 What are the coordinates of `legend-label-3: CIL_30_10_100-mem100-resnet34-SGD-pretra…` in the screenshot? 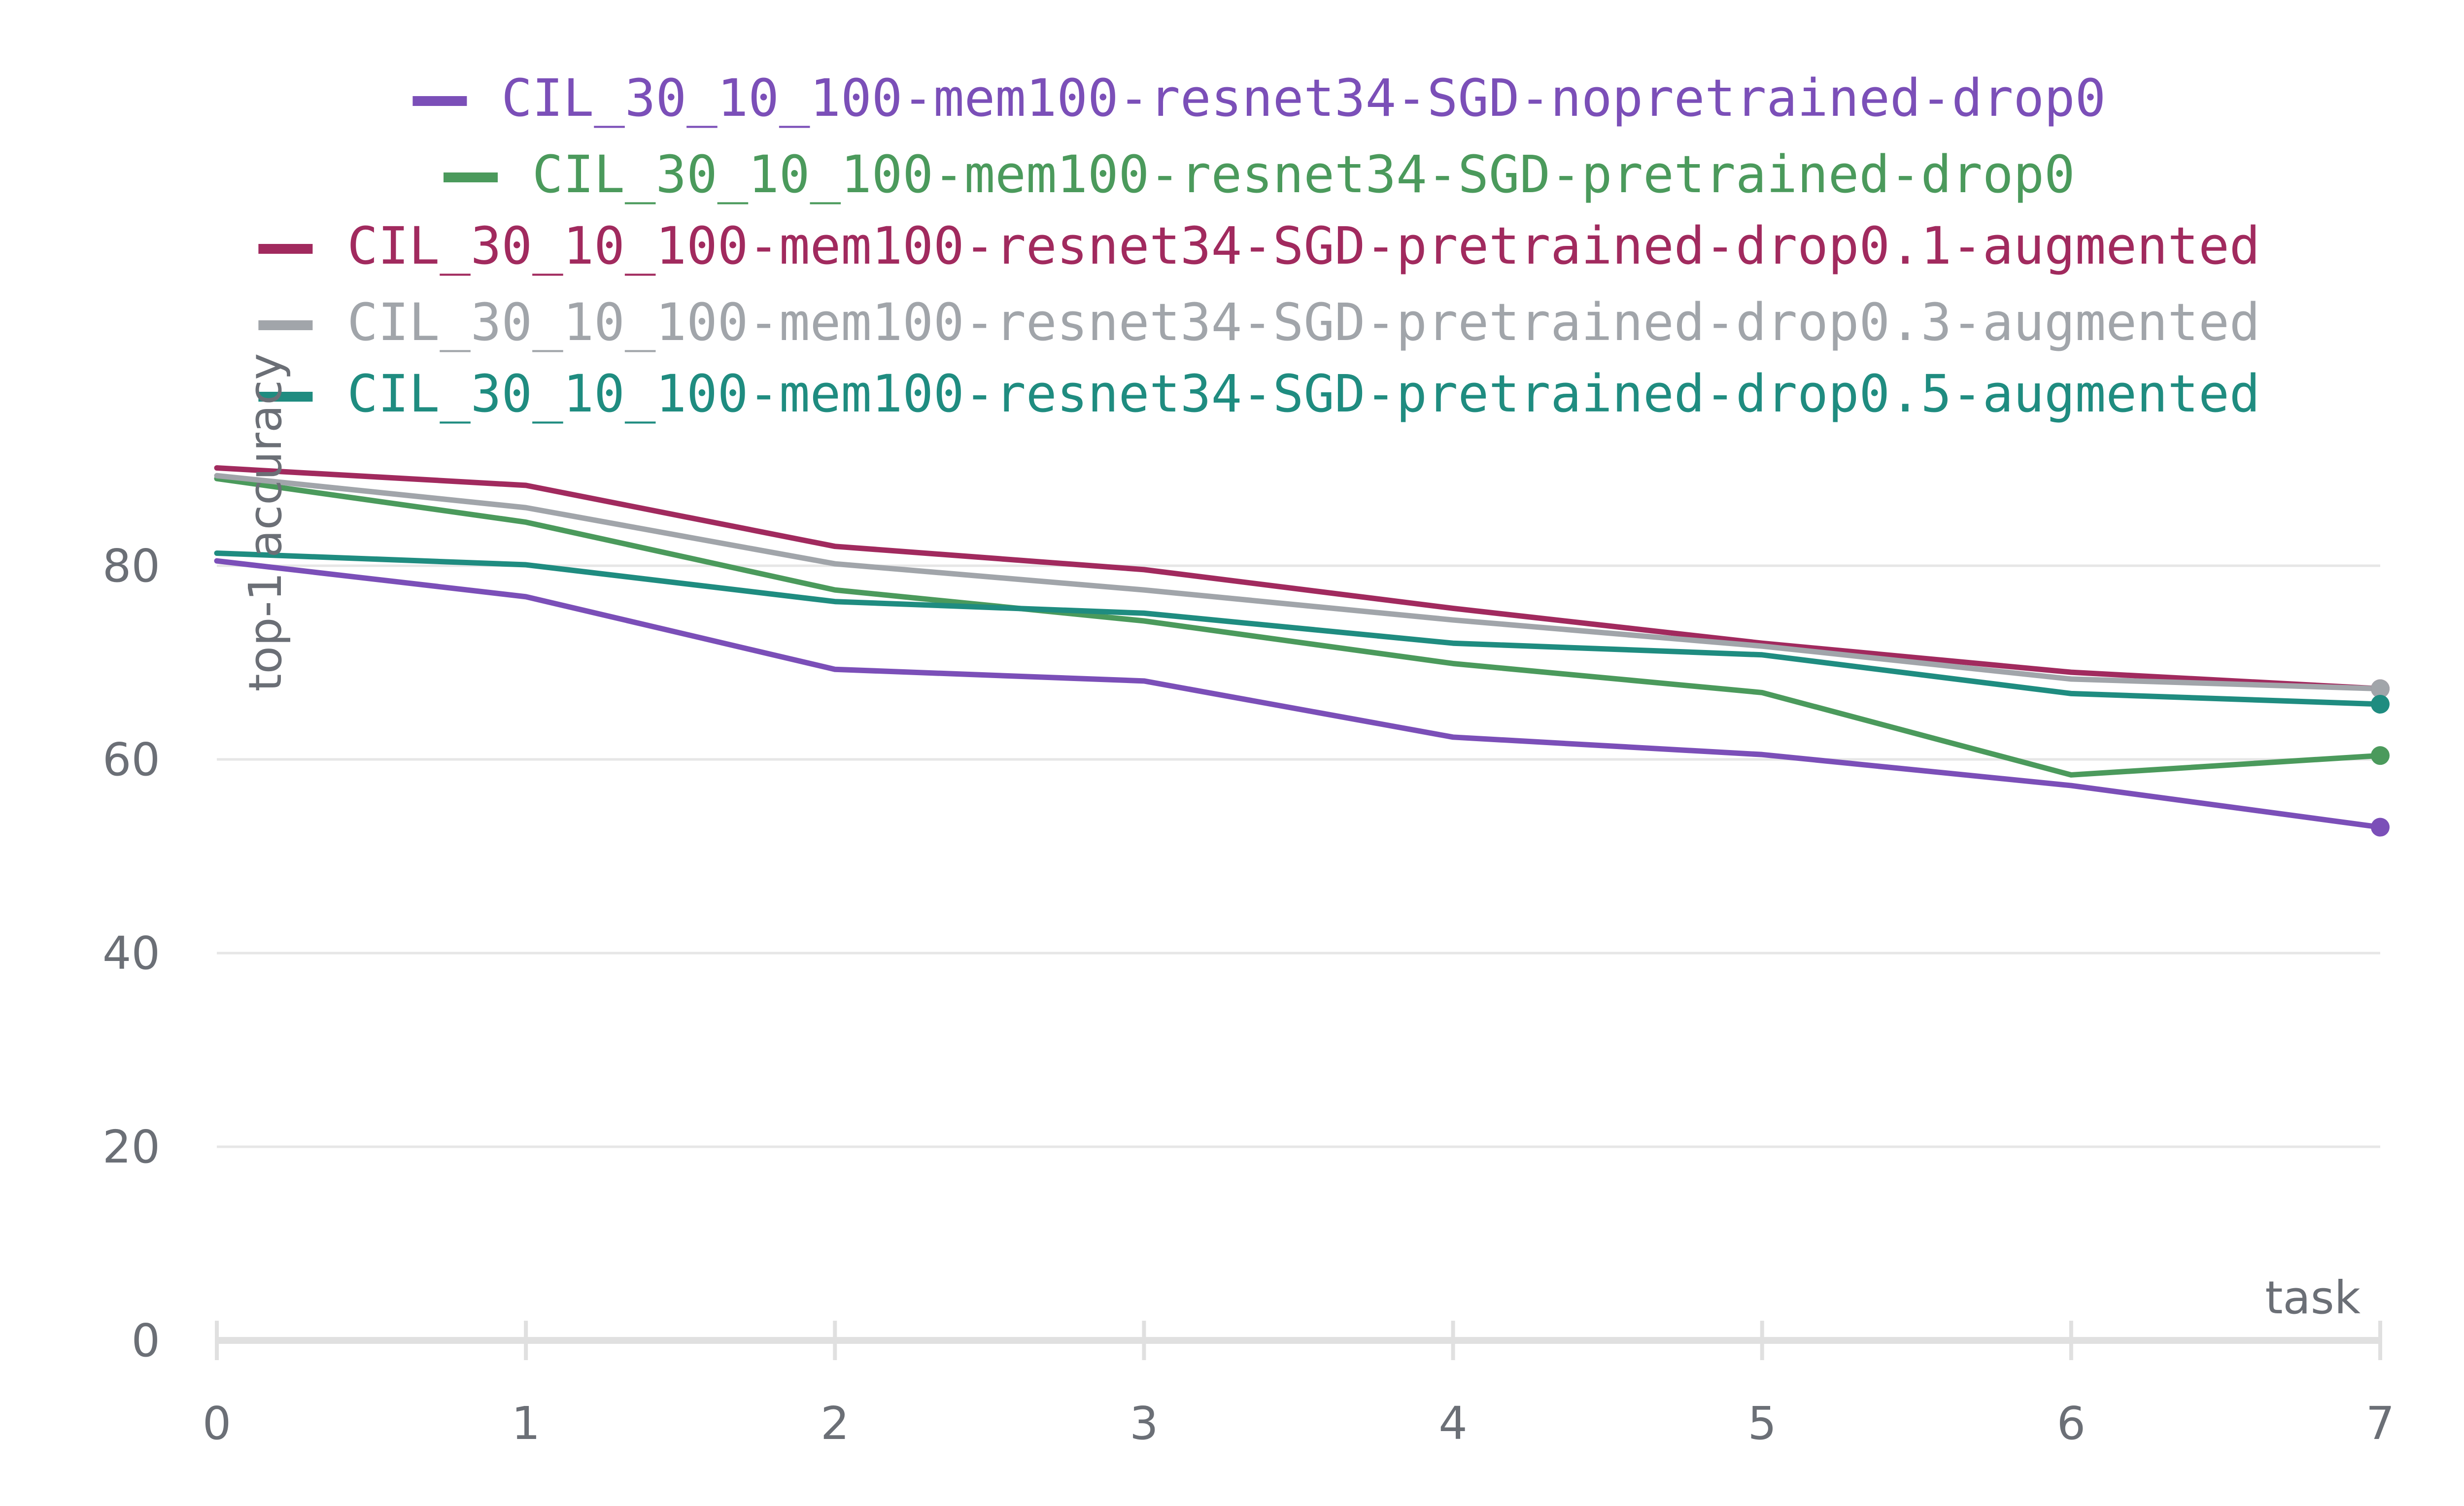 It's located at (1303, 322).